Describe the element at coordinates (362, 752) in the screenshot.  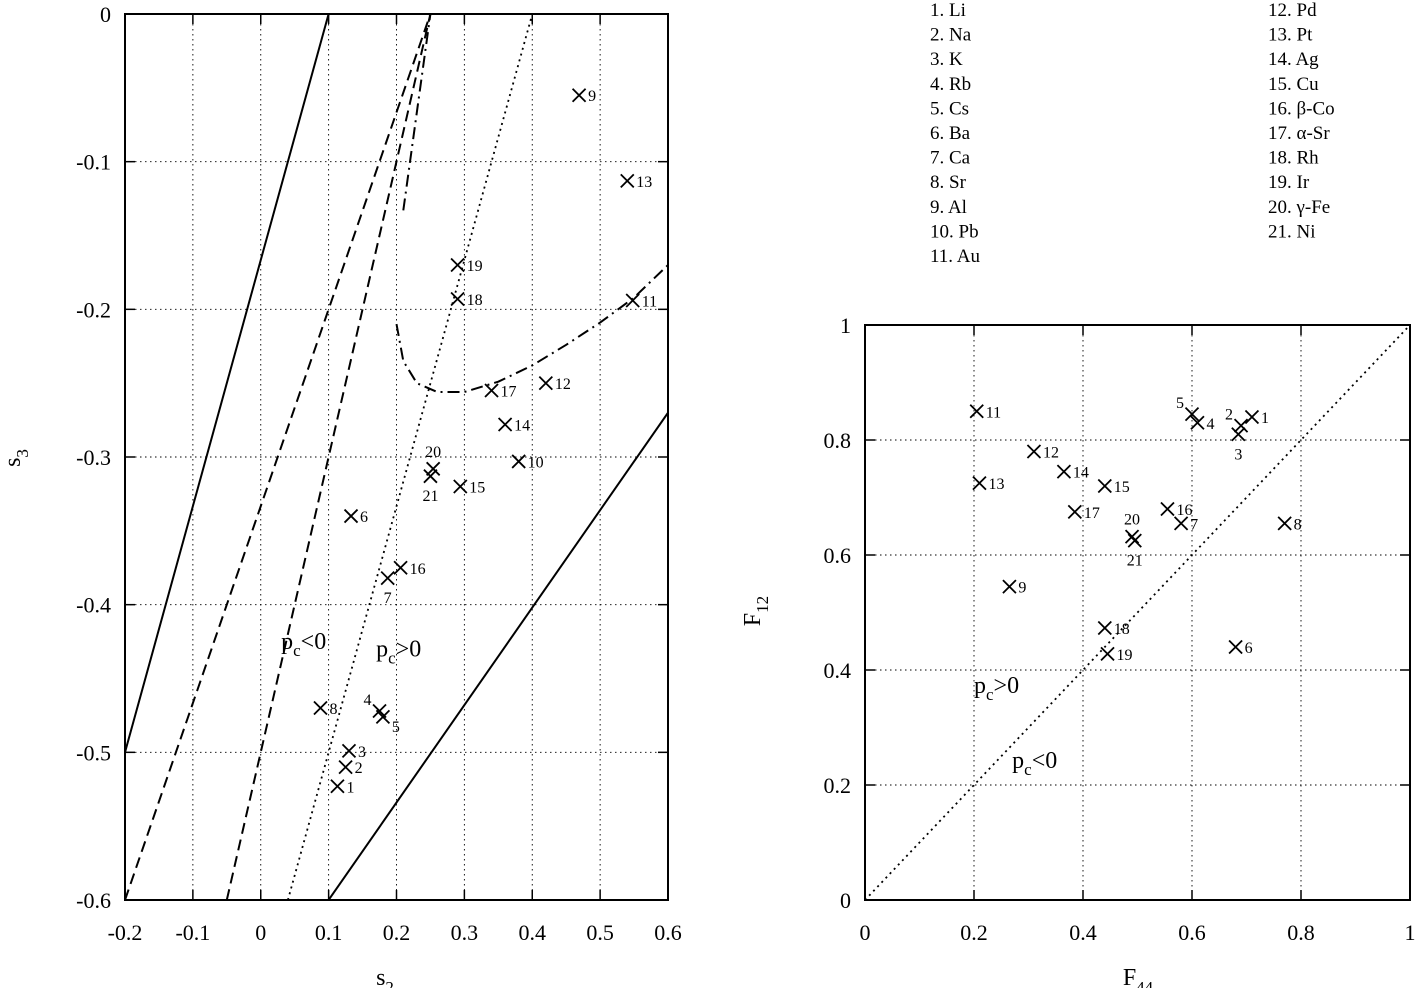
I see `point-label-3: 3` at that location.